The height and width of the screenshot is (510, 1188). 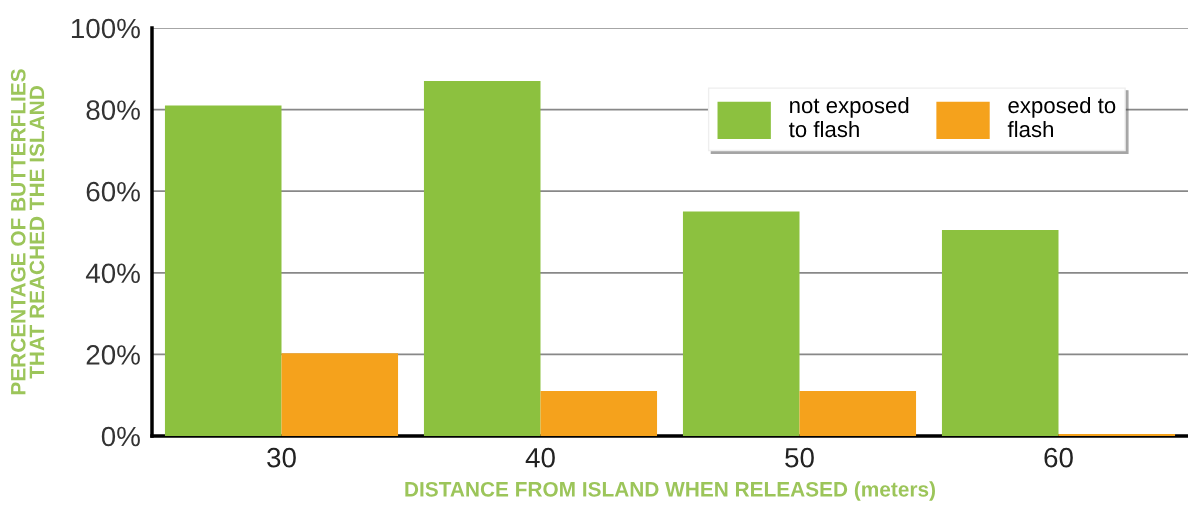 What do you see at coordinates (113, 191) in the screenshot?
I see `y-tick-label: 60%` at bounding box center [113, 191].